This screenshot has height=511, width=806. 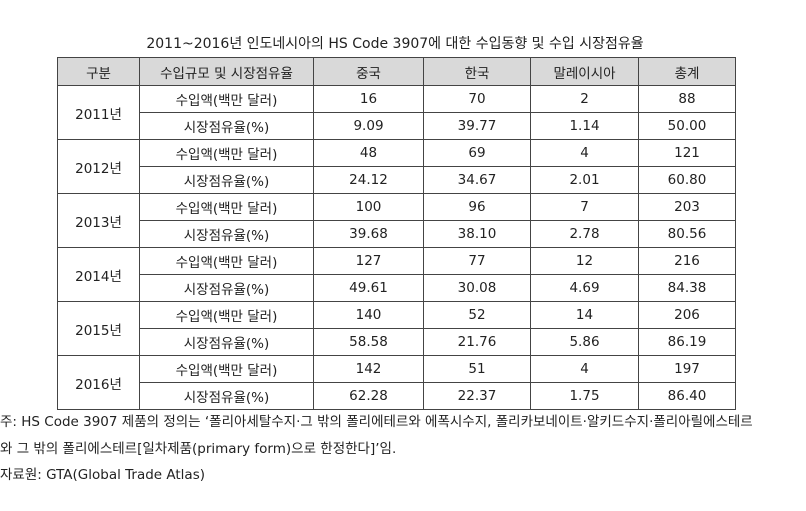 I want to click on header-cell: 한국, so click(x=477, y=71).